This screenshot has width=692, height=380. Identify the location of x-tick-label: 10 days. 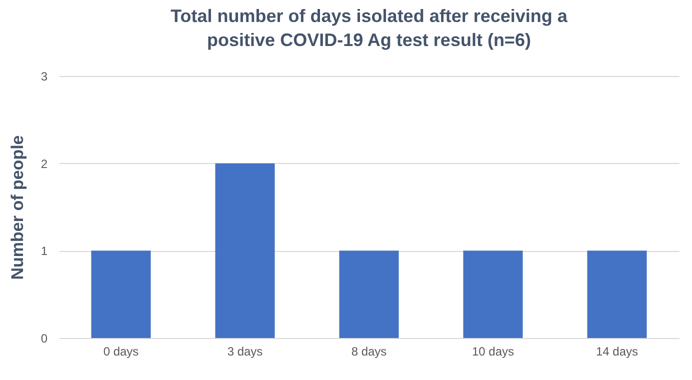
(493, 351).